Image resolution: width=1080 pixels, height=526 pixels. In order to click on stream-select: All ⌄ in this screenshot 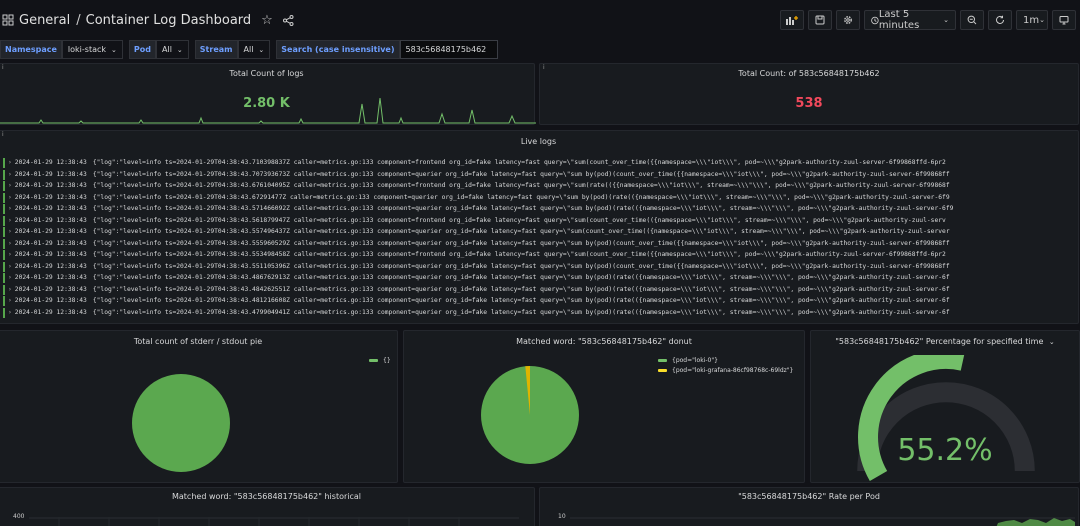, I will do `click(254, 49)`.